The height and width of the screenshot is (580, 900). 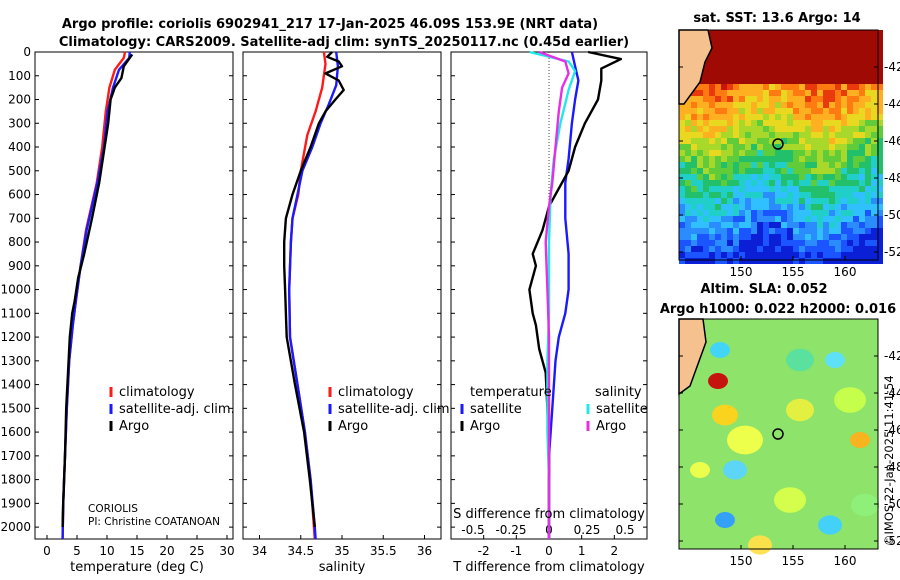 What do you see at coordinates (892, 178) in the screenshot?
I see `map-y-tick-label: -48` at bounding box center [892, 178].